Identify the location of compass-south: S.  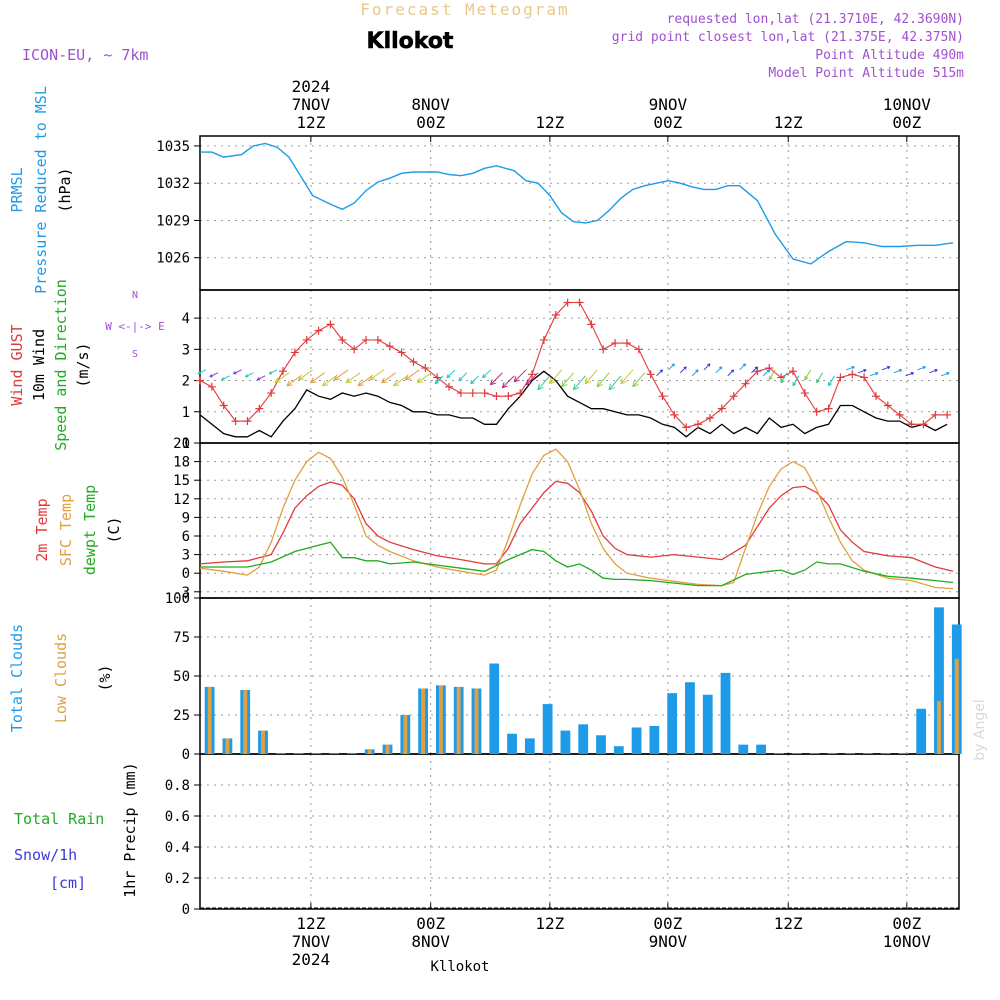
(135, 354).